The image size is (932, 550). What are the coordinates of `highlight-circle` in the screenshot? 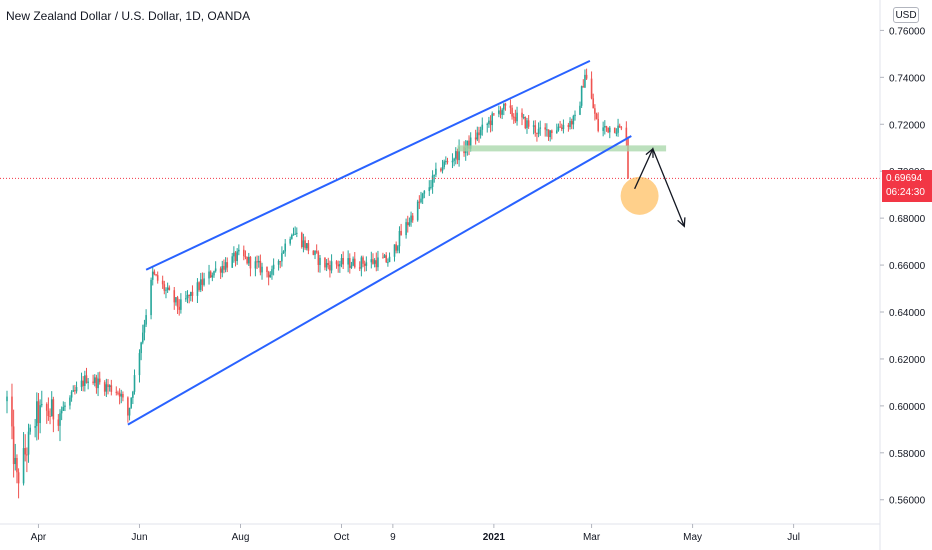 It's located at (639, 195).